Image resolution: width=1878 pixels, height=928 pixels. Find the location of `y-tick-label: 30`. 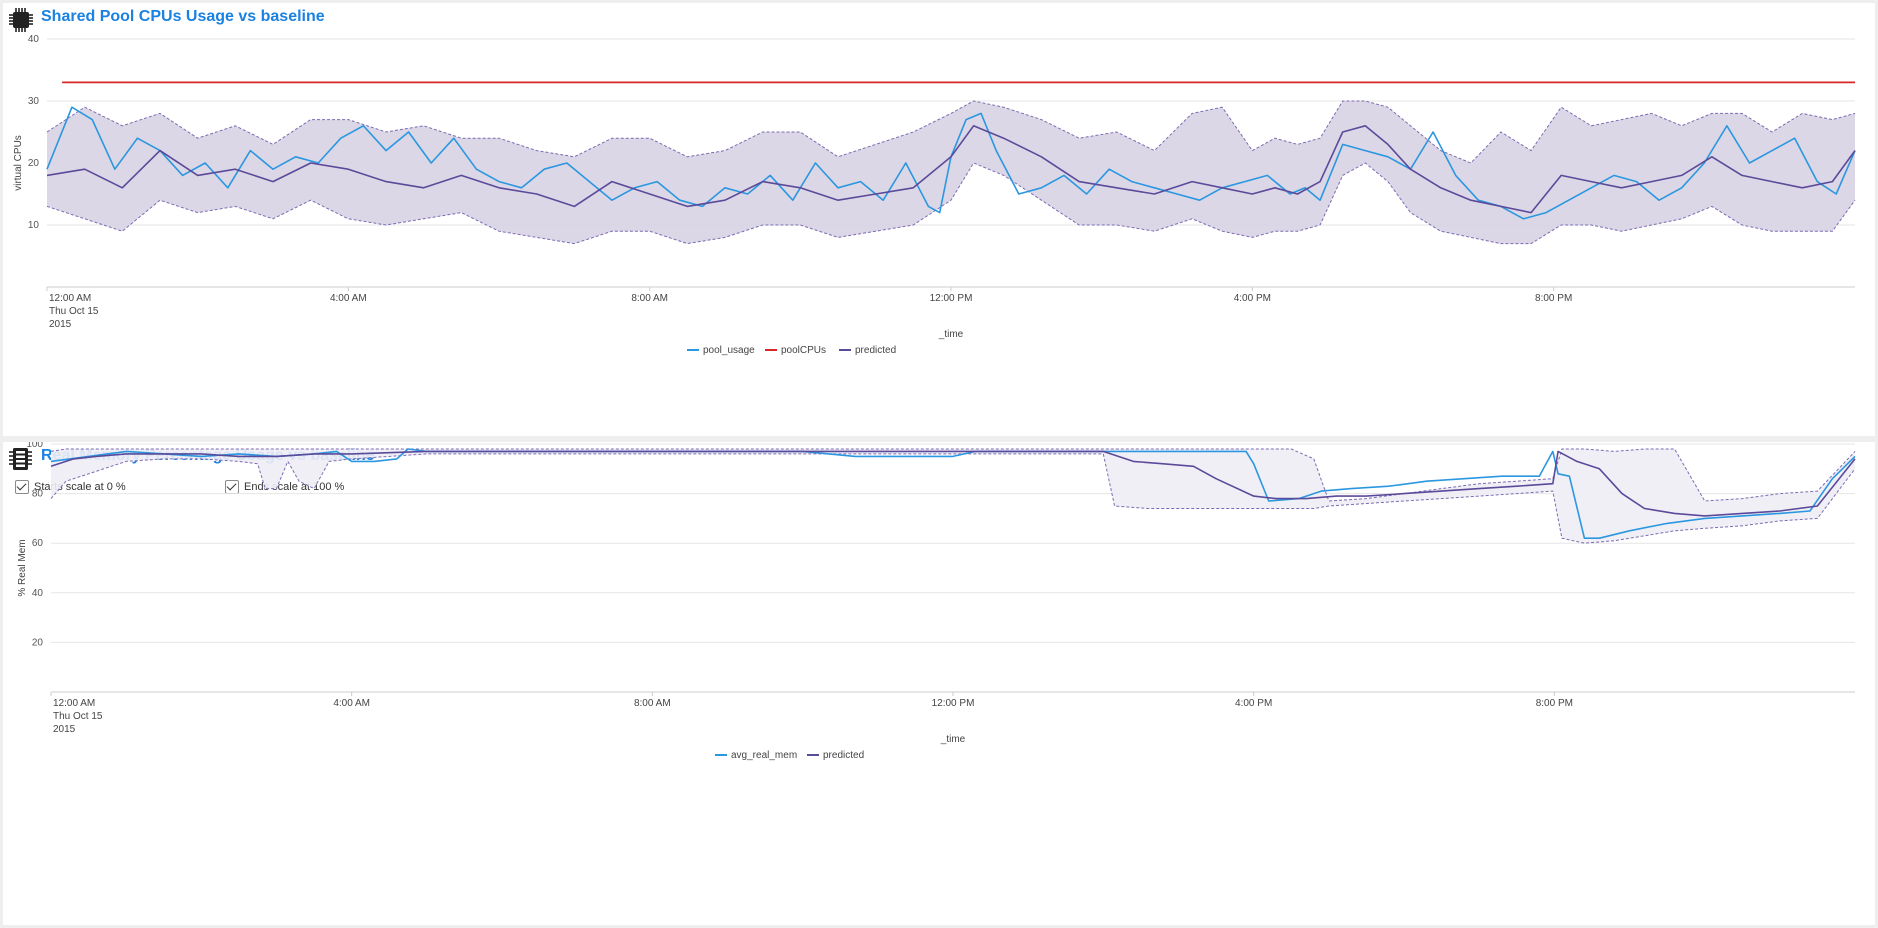

y-tick-label: 30 is located at coordinates (34, 101).